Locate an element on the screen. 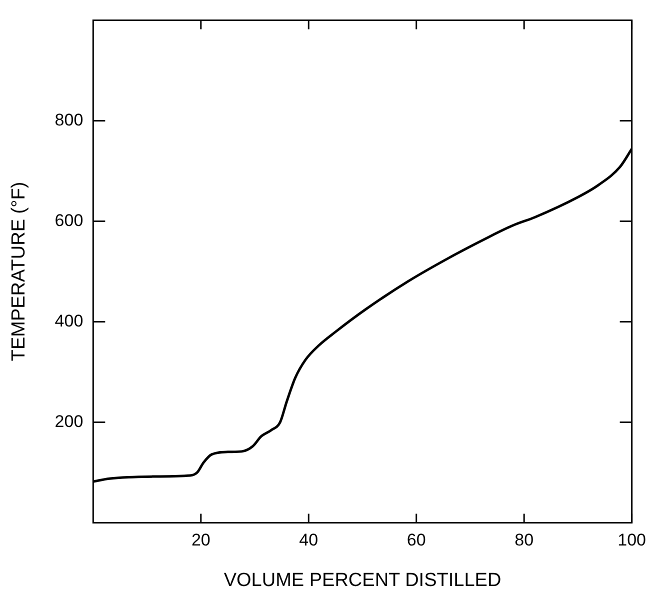  x-tick-label: 40 is located at coordinates (308, 540).